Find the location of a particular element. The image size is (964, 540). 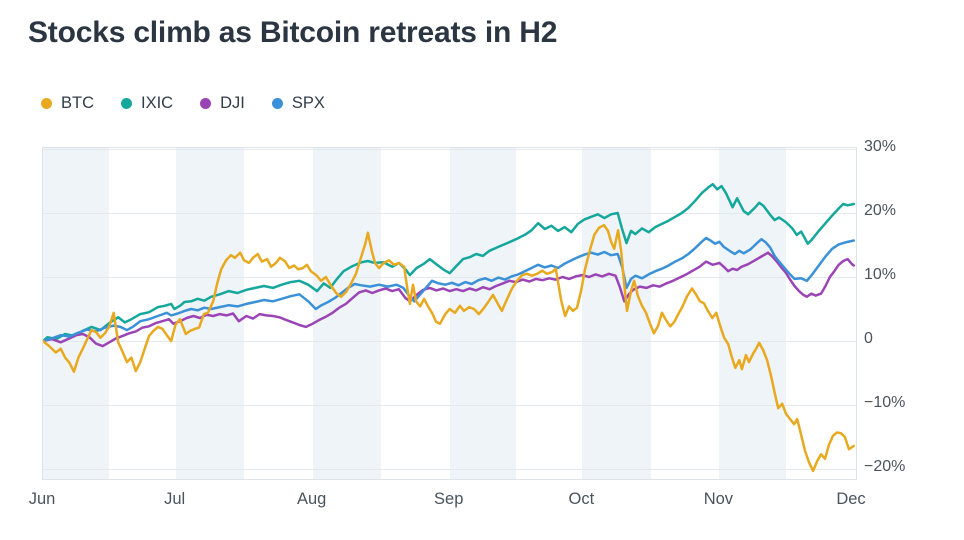

dji-swatch-icon is located at coordinates (206, 103).